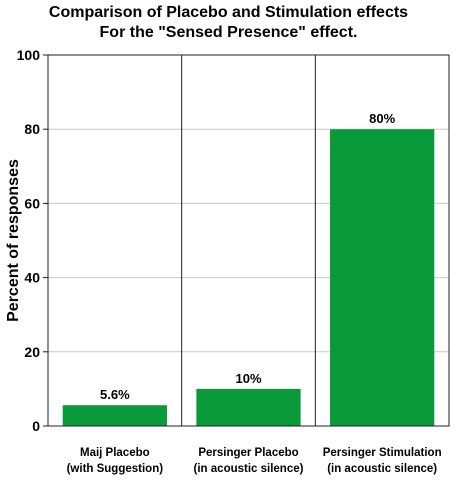  What do you see at coordinates (29, 55) in the screenshot?
I see `y-tick-label: 100` at bounding box center [29, 55].